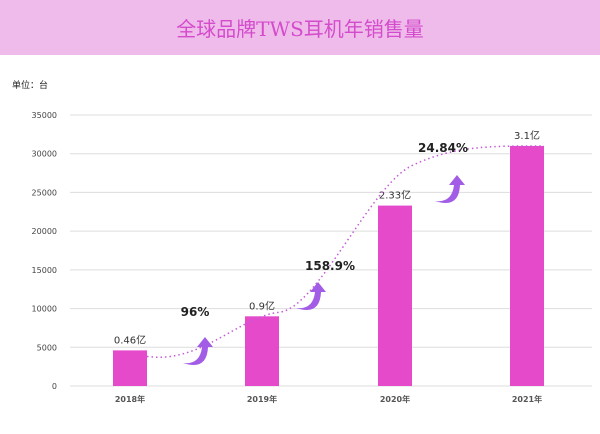 The width and height of the screenshot is (600, 434). I want to click on growth-label: 158.9%, so click(330, 266).